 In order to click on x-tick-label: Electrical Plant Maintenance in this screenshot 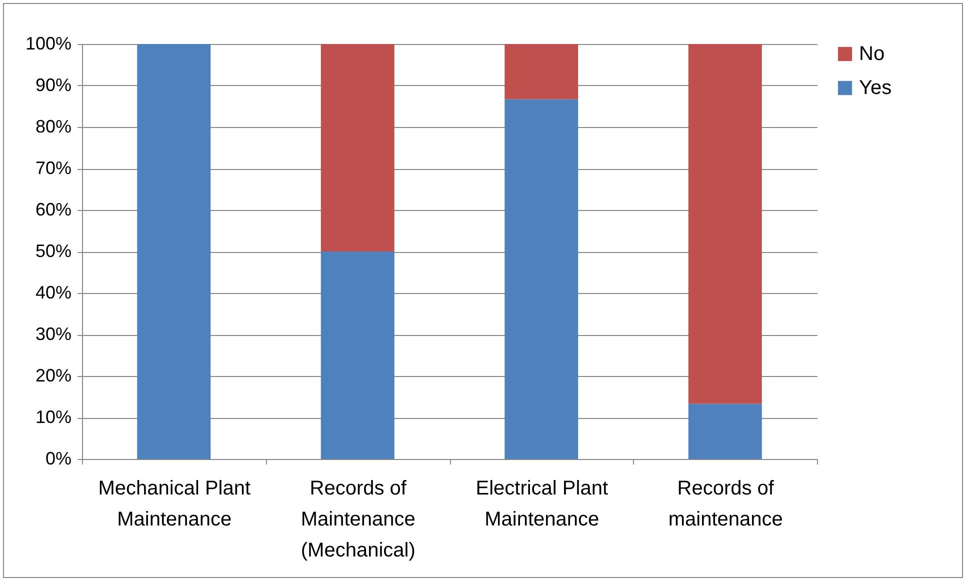, I will do `click(542, 504)`.